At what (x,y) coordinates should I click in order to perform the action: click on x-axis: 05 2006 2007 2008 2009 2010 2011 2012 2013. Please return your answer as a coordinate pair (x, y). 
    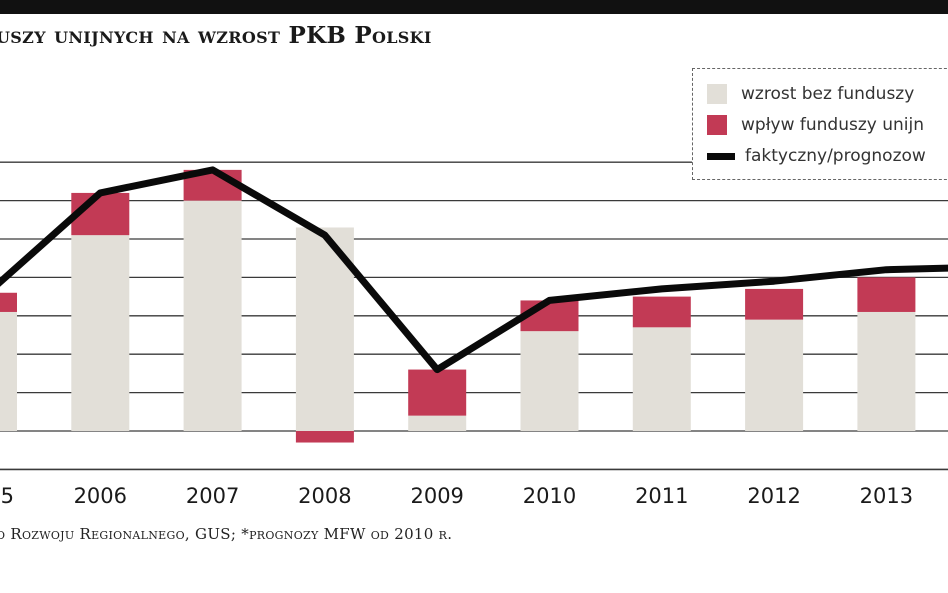
    Looking at the image, I should click on (456, 496).